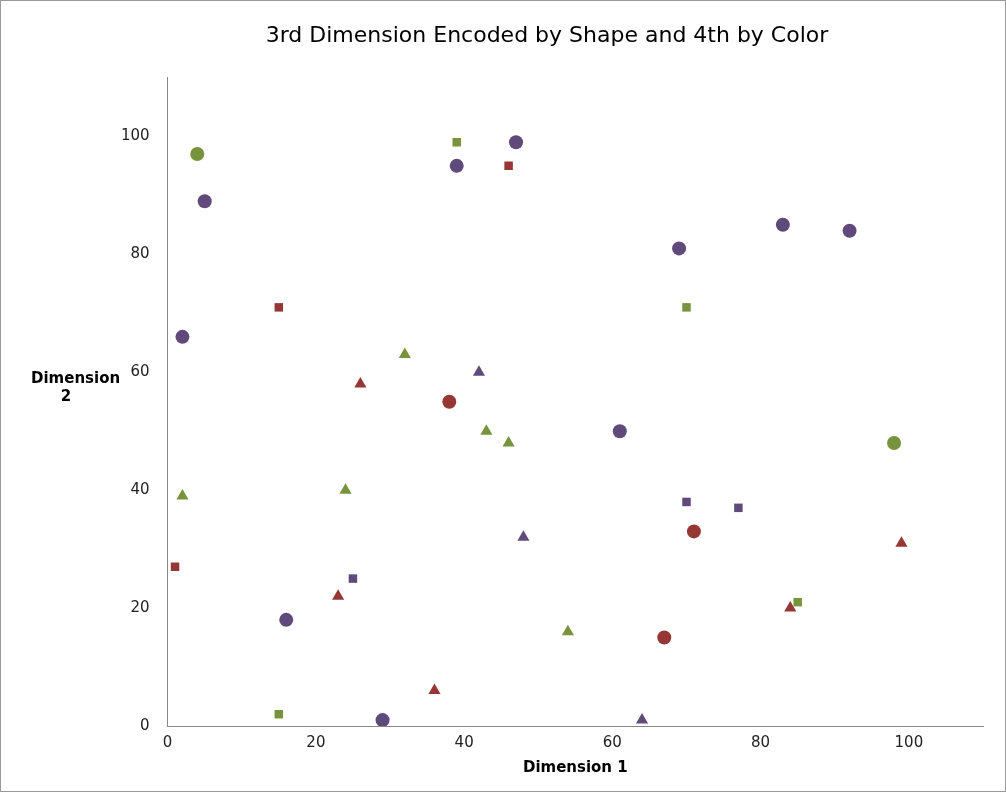 Image resolution: width=1006 pixels, height=792 pixels. Describe the element at coordinates (135, 135) in the screenshot. I see `y-tick-label: 100` at that location.